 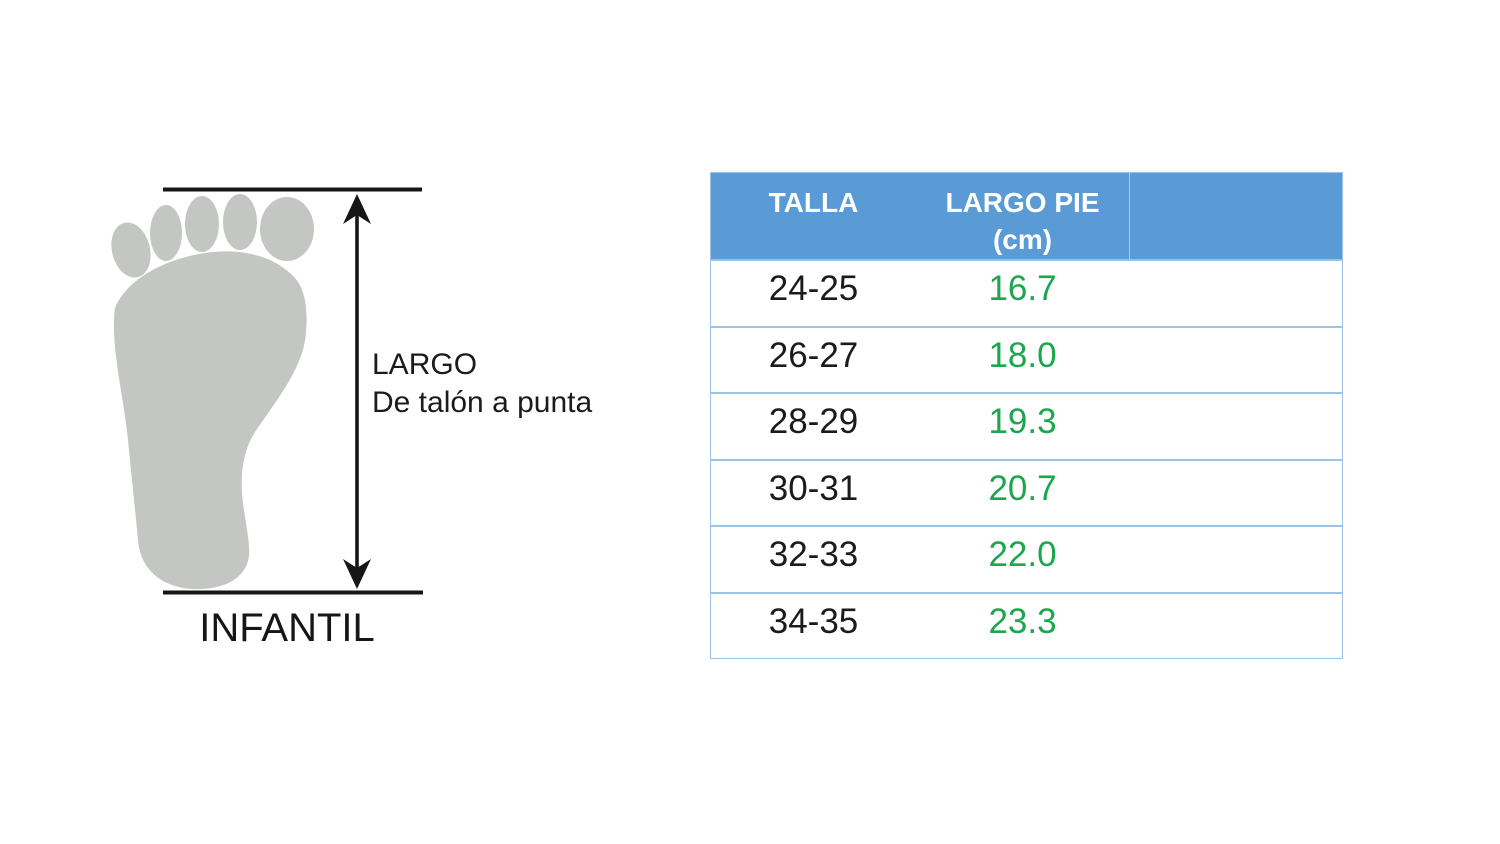 What do you see at coordinates (287, 229) in the screenshot?
I see `big-toe` at bounding box center [287, 229].